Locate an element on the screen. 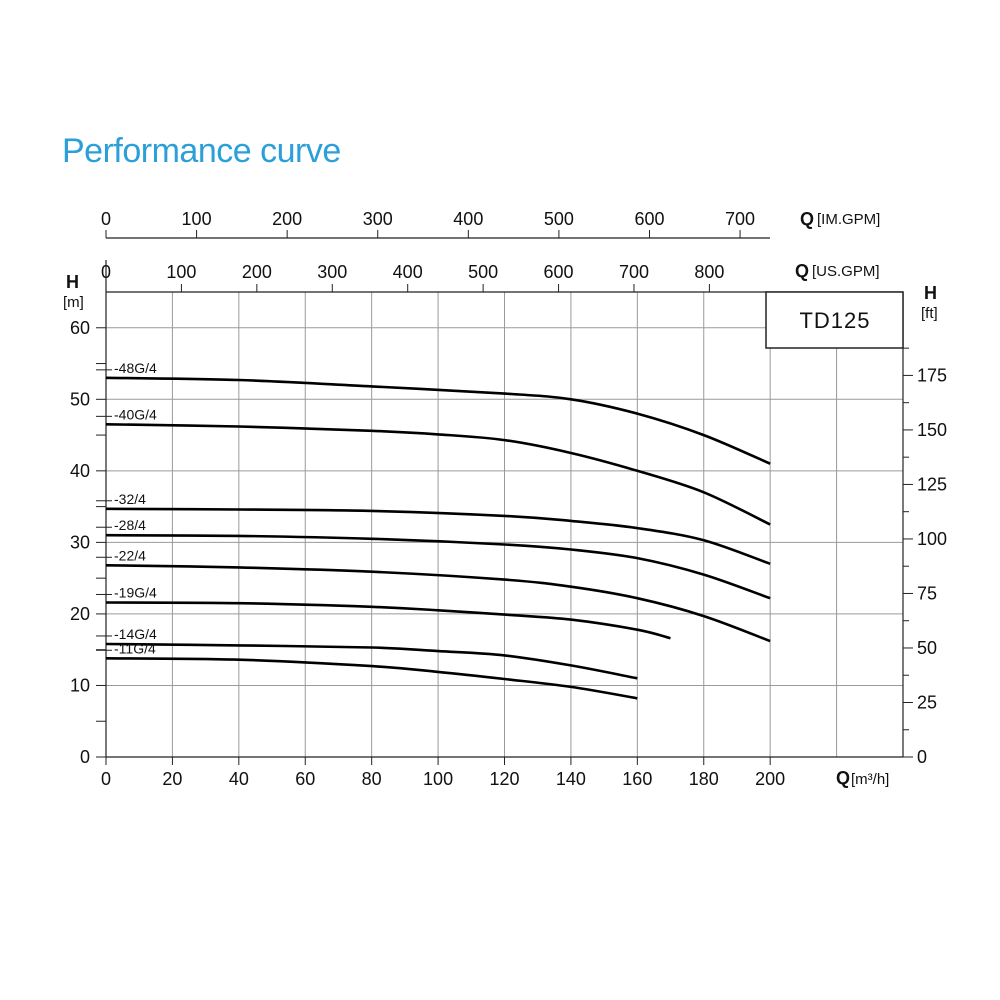 This screenshot has width=1000, height=1000. us-gpm-tick-label: 500 is located at coordinates (483, 272).